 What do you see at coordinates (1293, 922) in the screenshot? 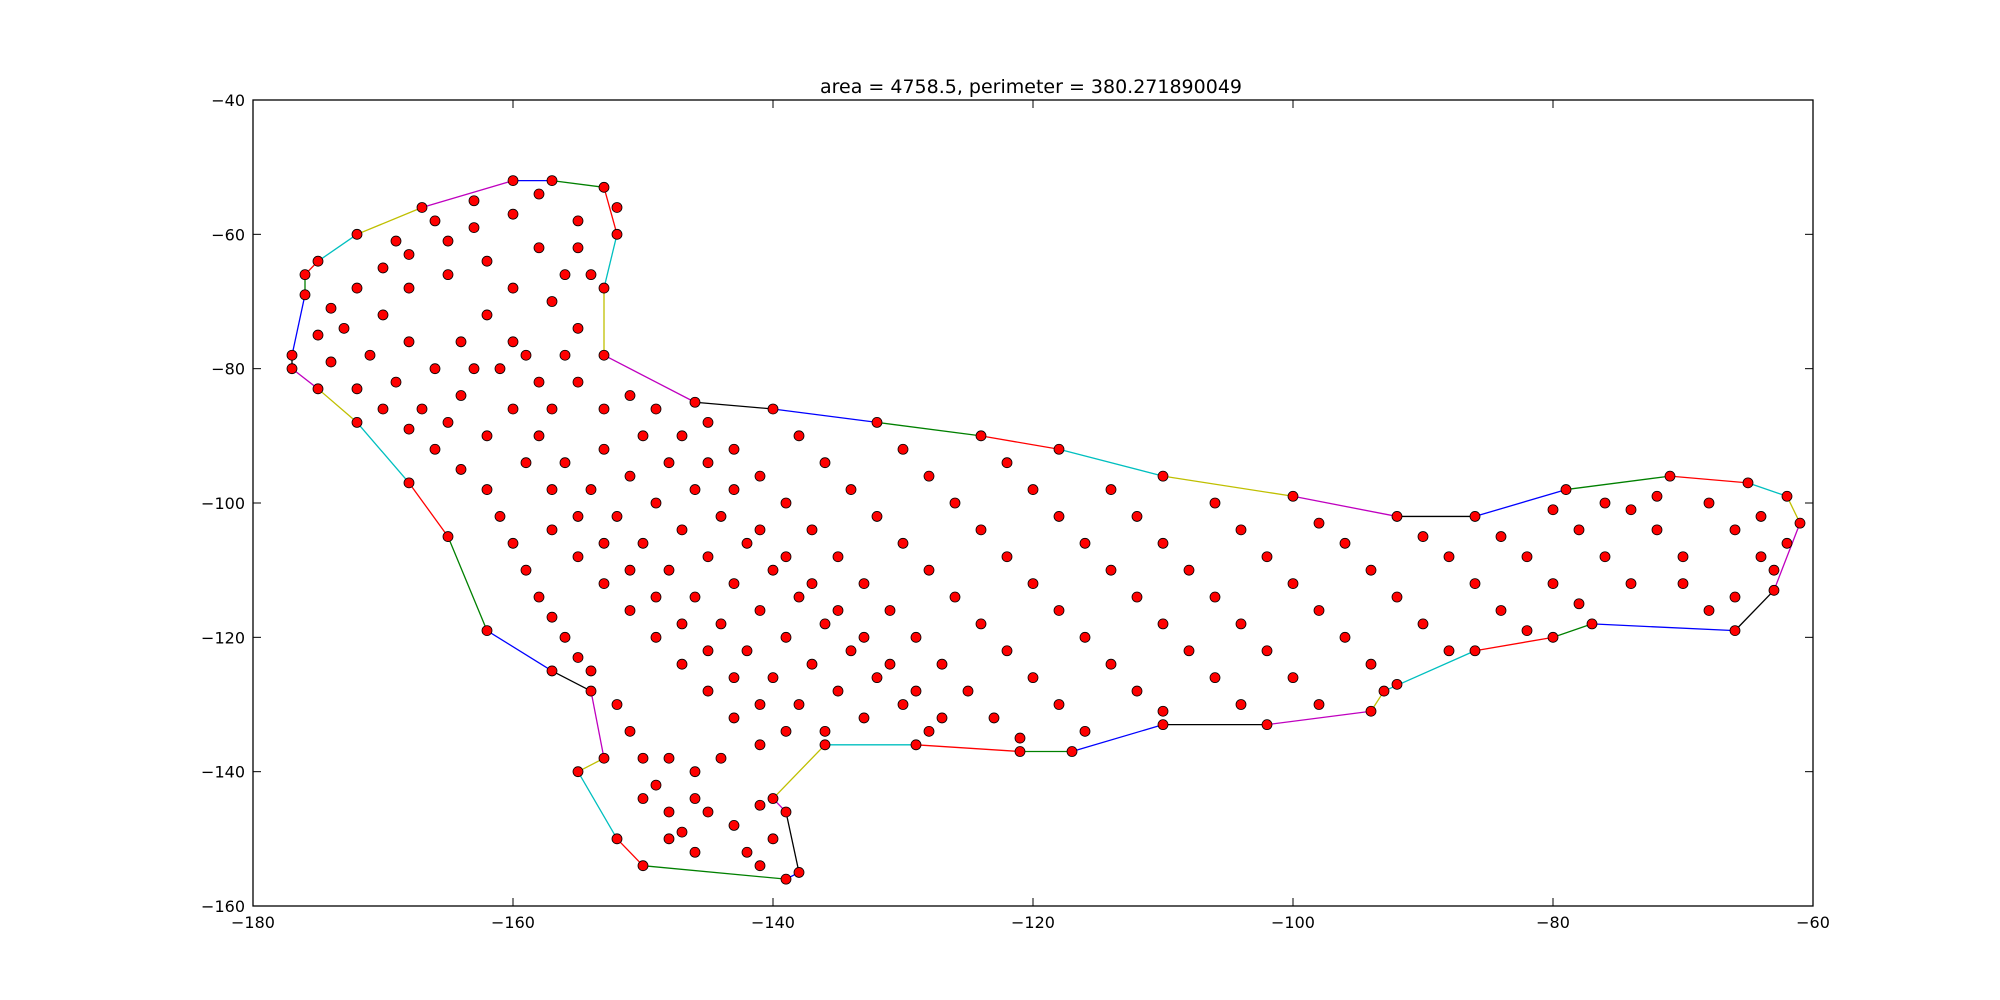
I see `x-tick-label: −100` at bounding box center [1293, 922].